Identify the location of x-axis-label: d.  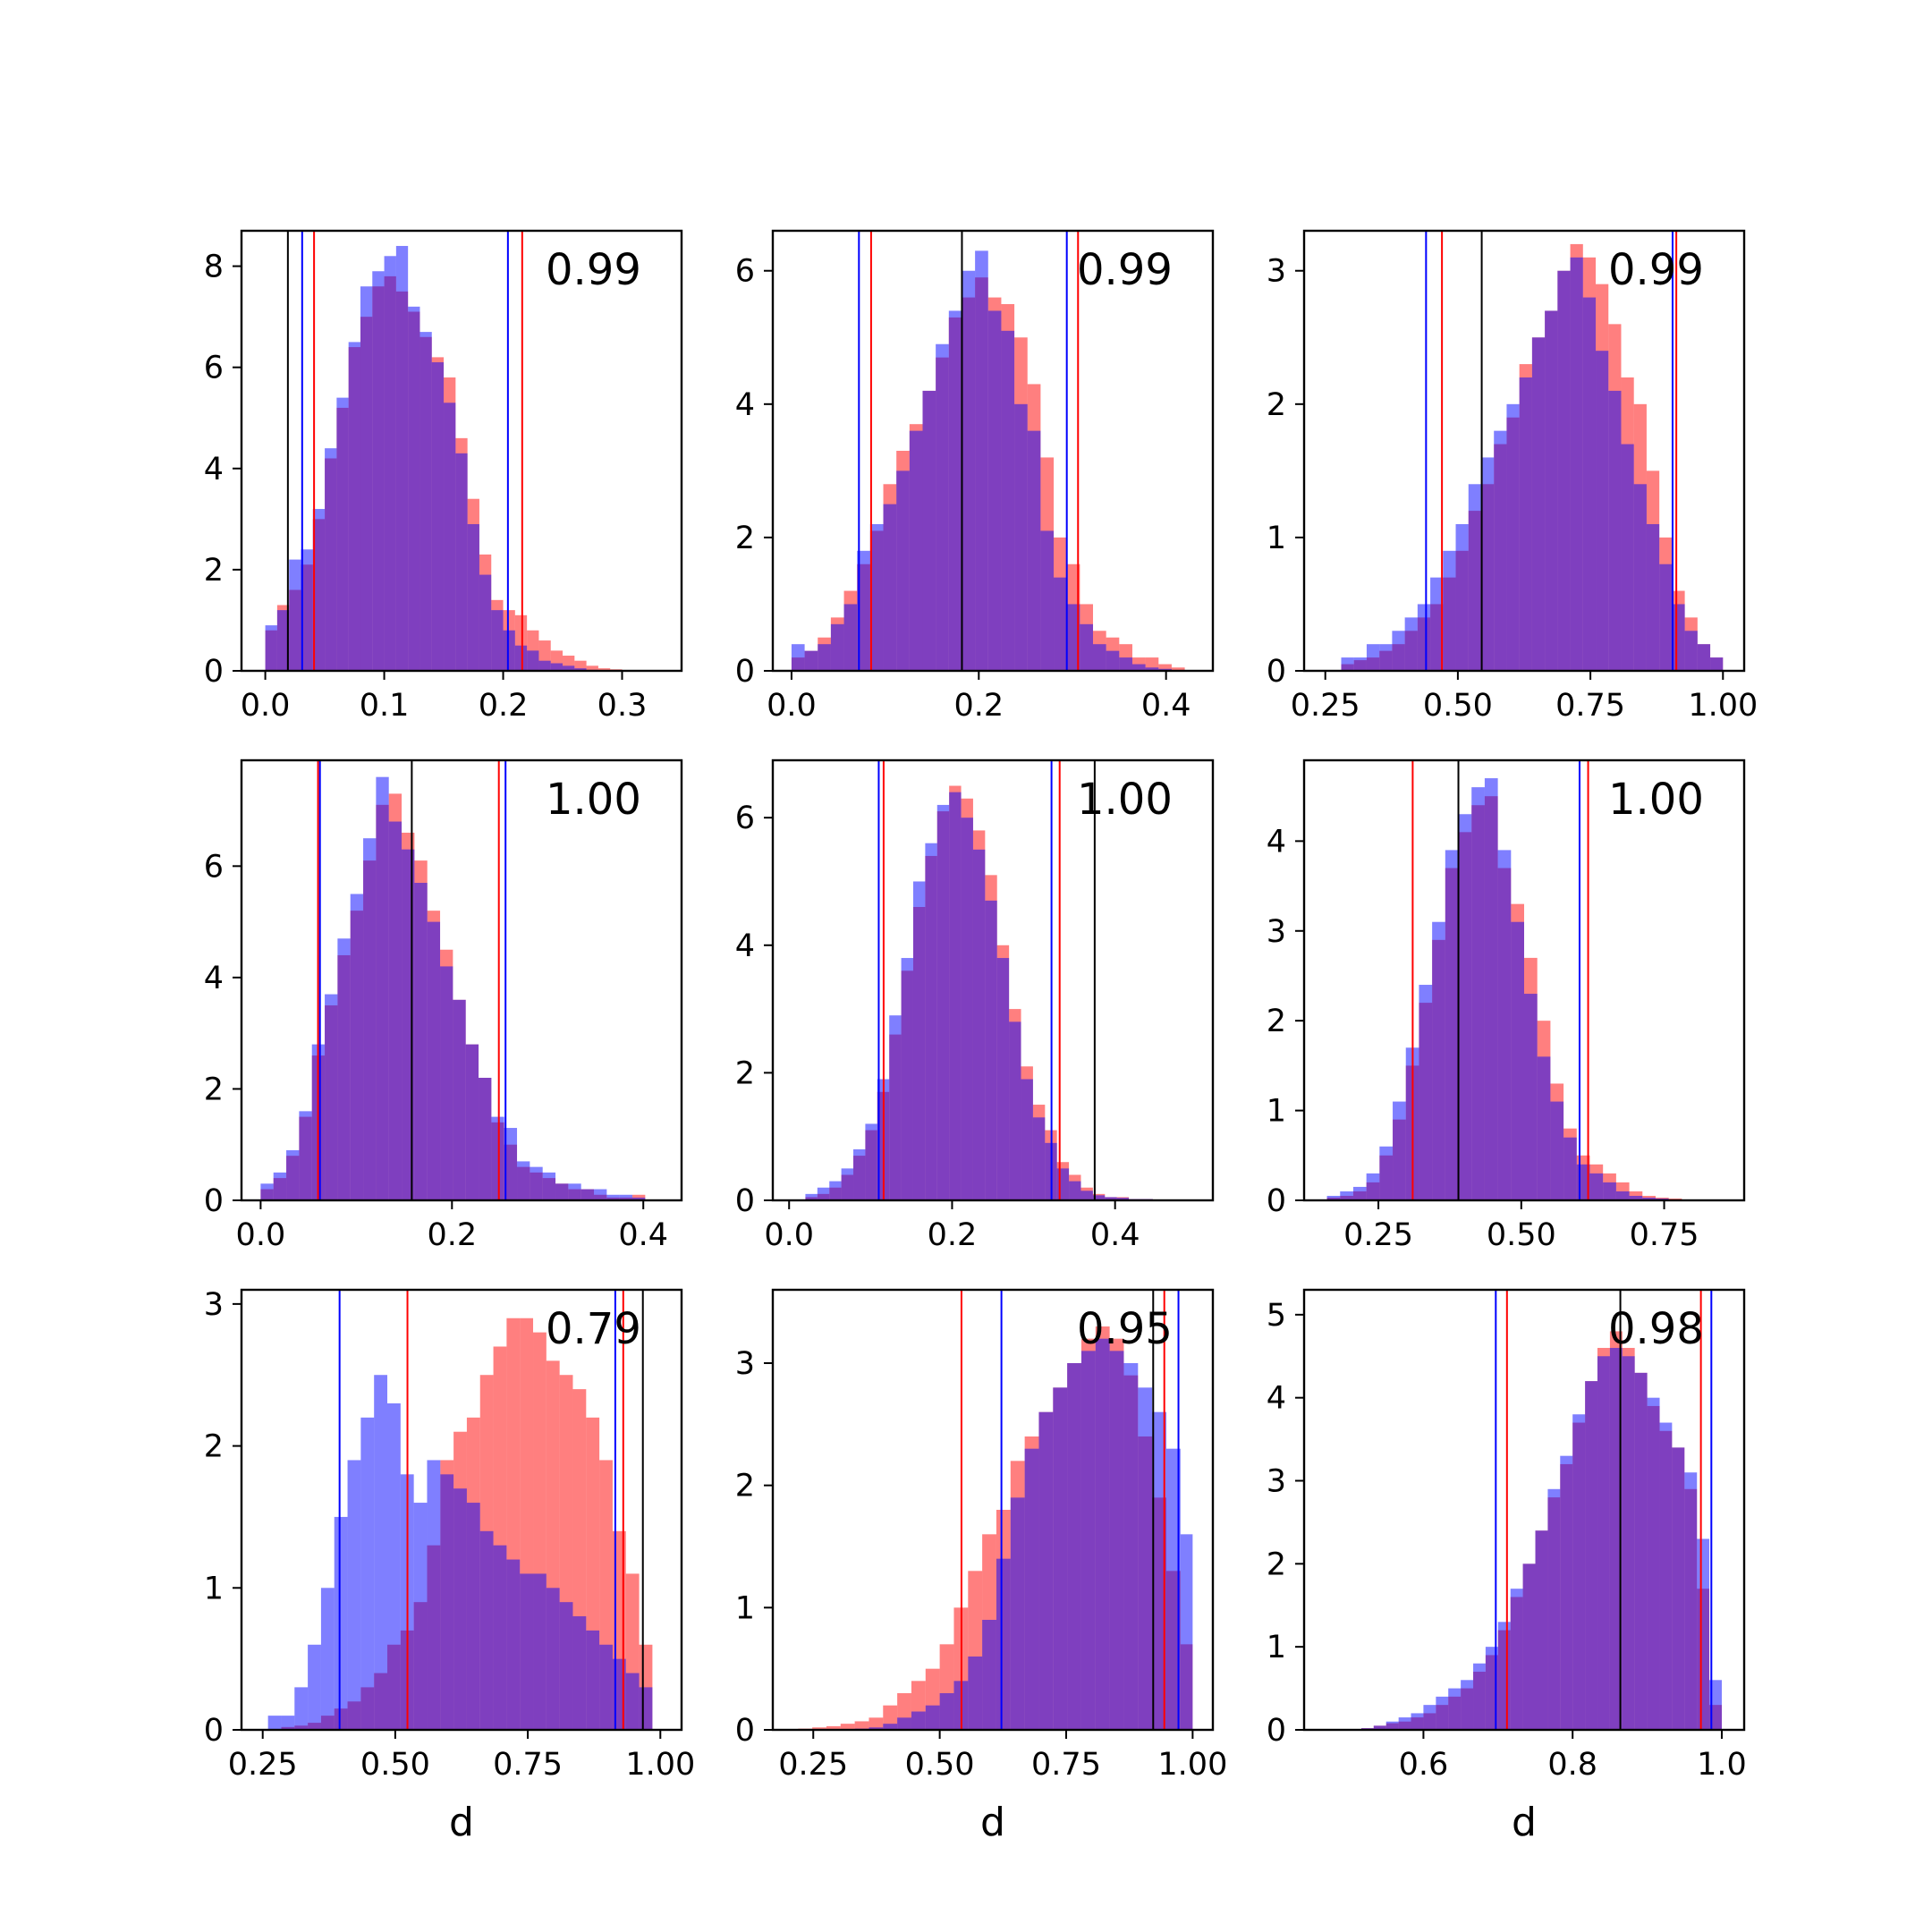
(1524, 1822).